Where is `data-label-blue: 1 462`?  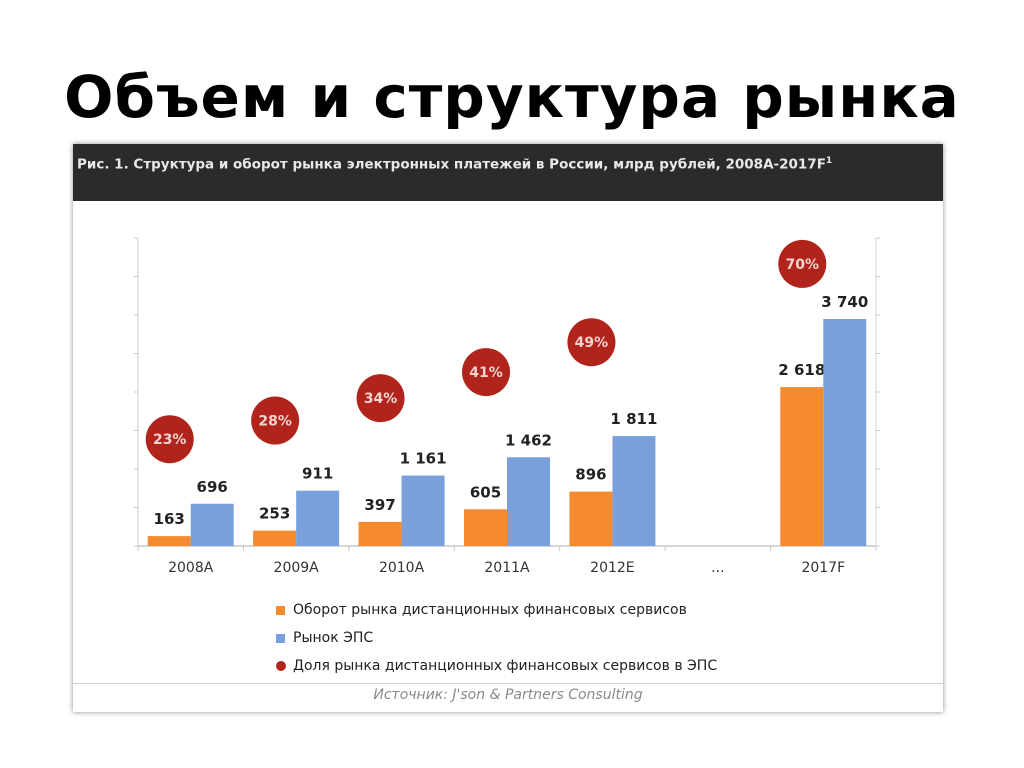
data-label-blue: 1 462 is located at coordinates (528, 440).